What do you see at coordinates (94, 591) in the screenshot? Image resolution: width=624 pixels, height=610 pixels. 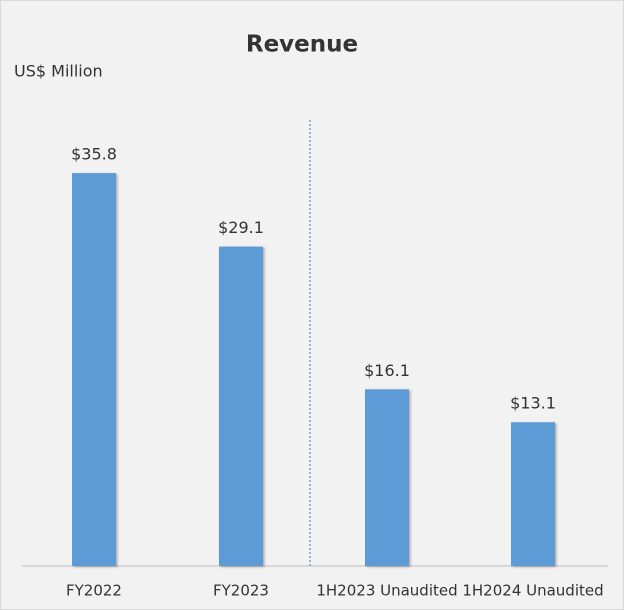 I see `x-tick-label: FY2022` at bounding box center [94, 591].